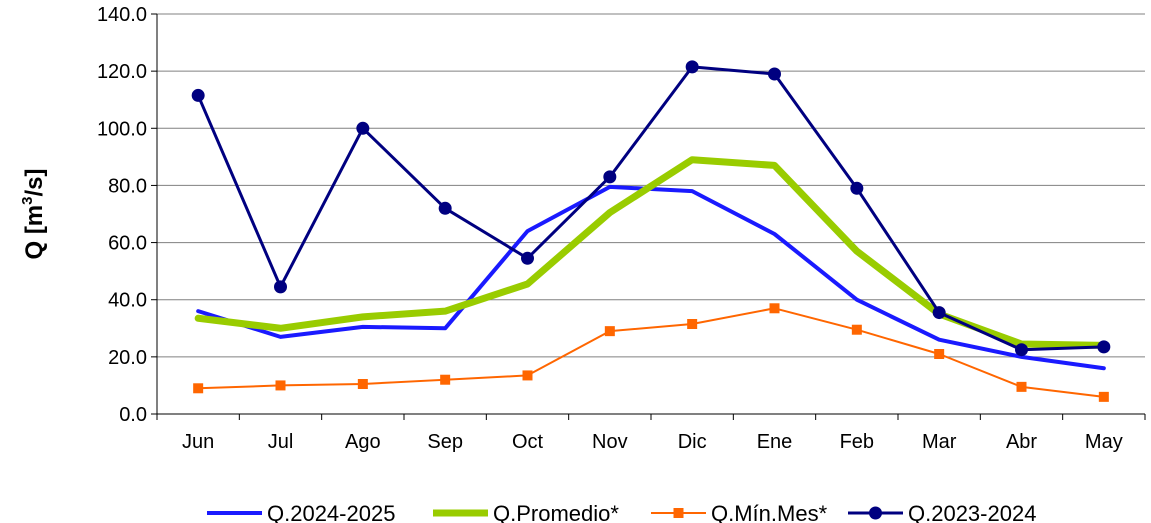  I want to click on x-tick-label: Mar, so click(939, 442).